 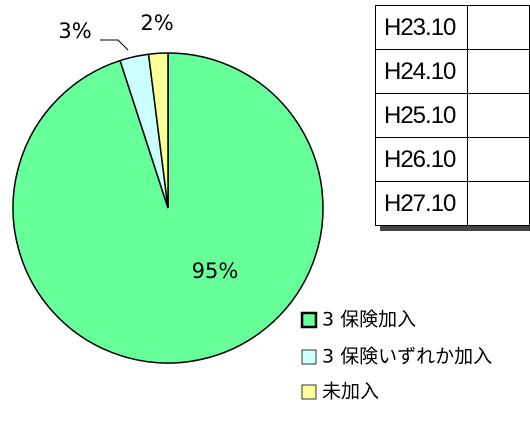 I want to click on table-row: H25.10, so click(x=452, y=115).